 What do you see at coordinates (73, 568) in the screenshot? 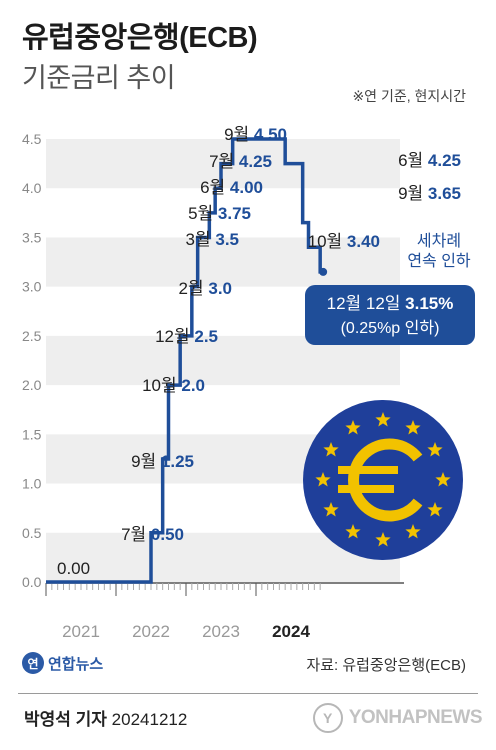
I see `rate-annotation: 0.00` at bounding box center [73, 568].